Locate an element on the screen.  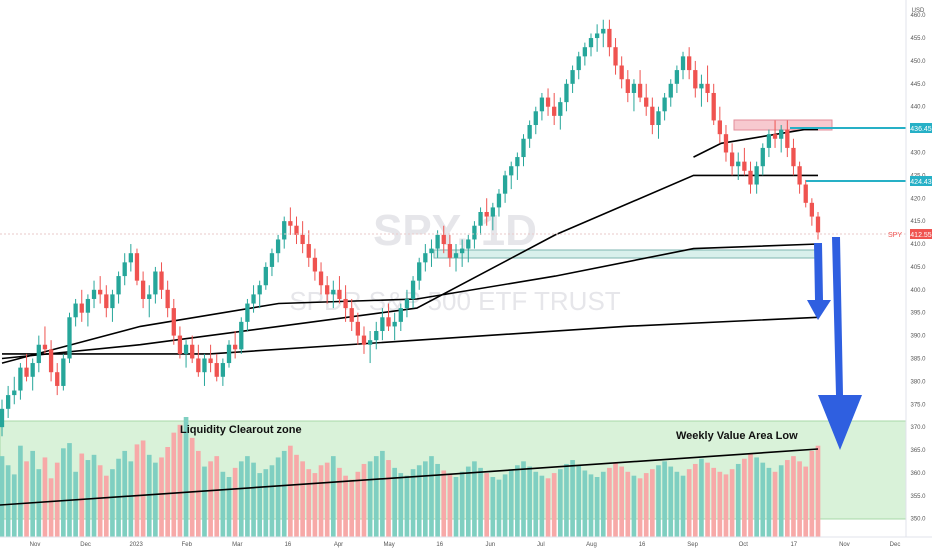
price-tag-last: SPY 412.55 is located at coordinates (910, 234).